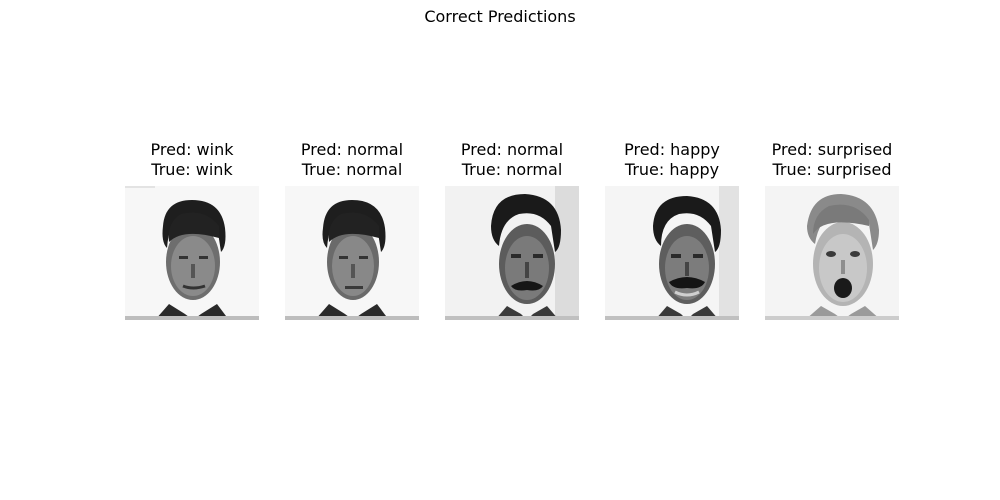 The width and height of the screenshot is (1000, 500). I want to click on prediction-panel-1: Pred: wink True: wink, so click(192, 230).